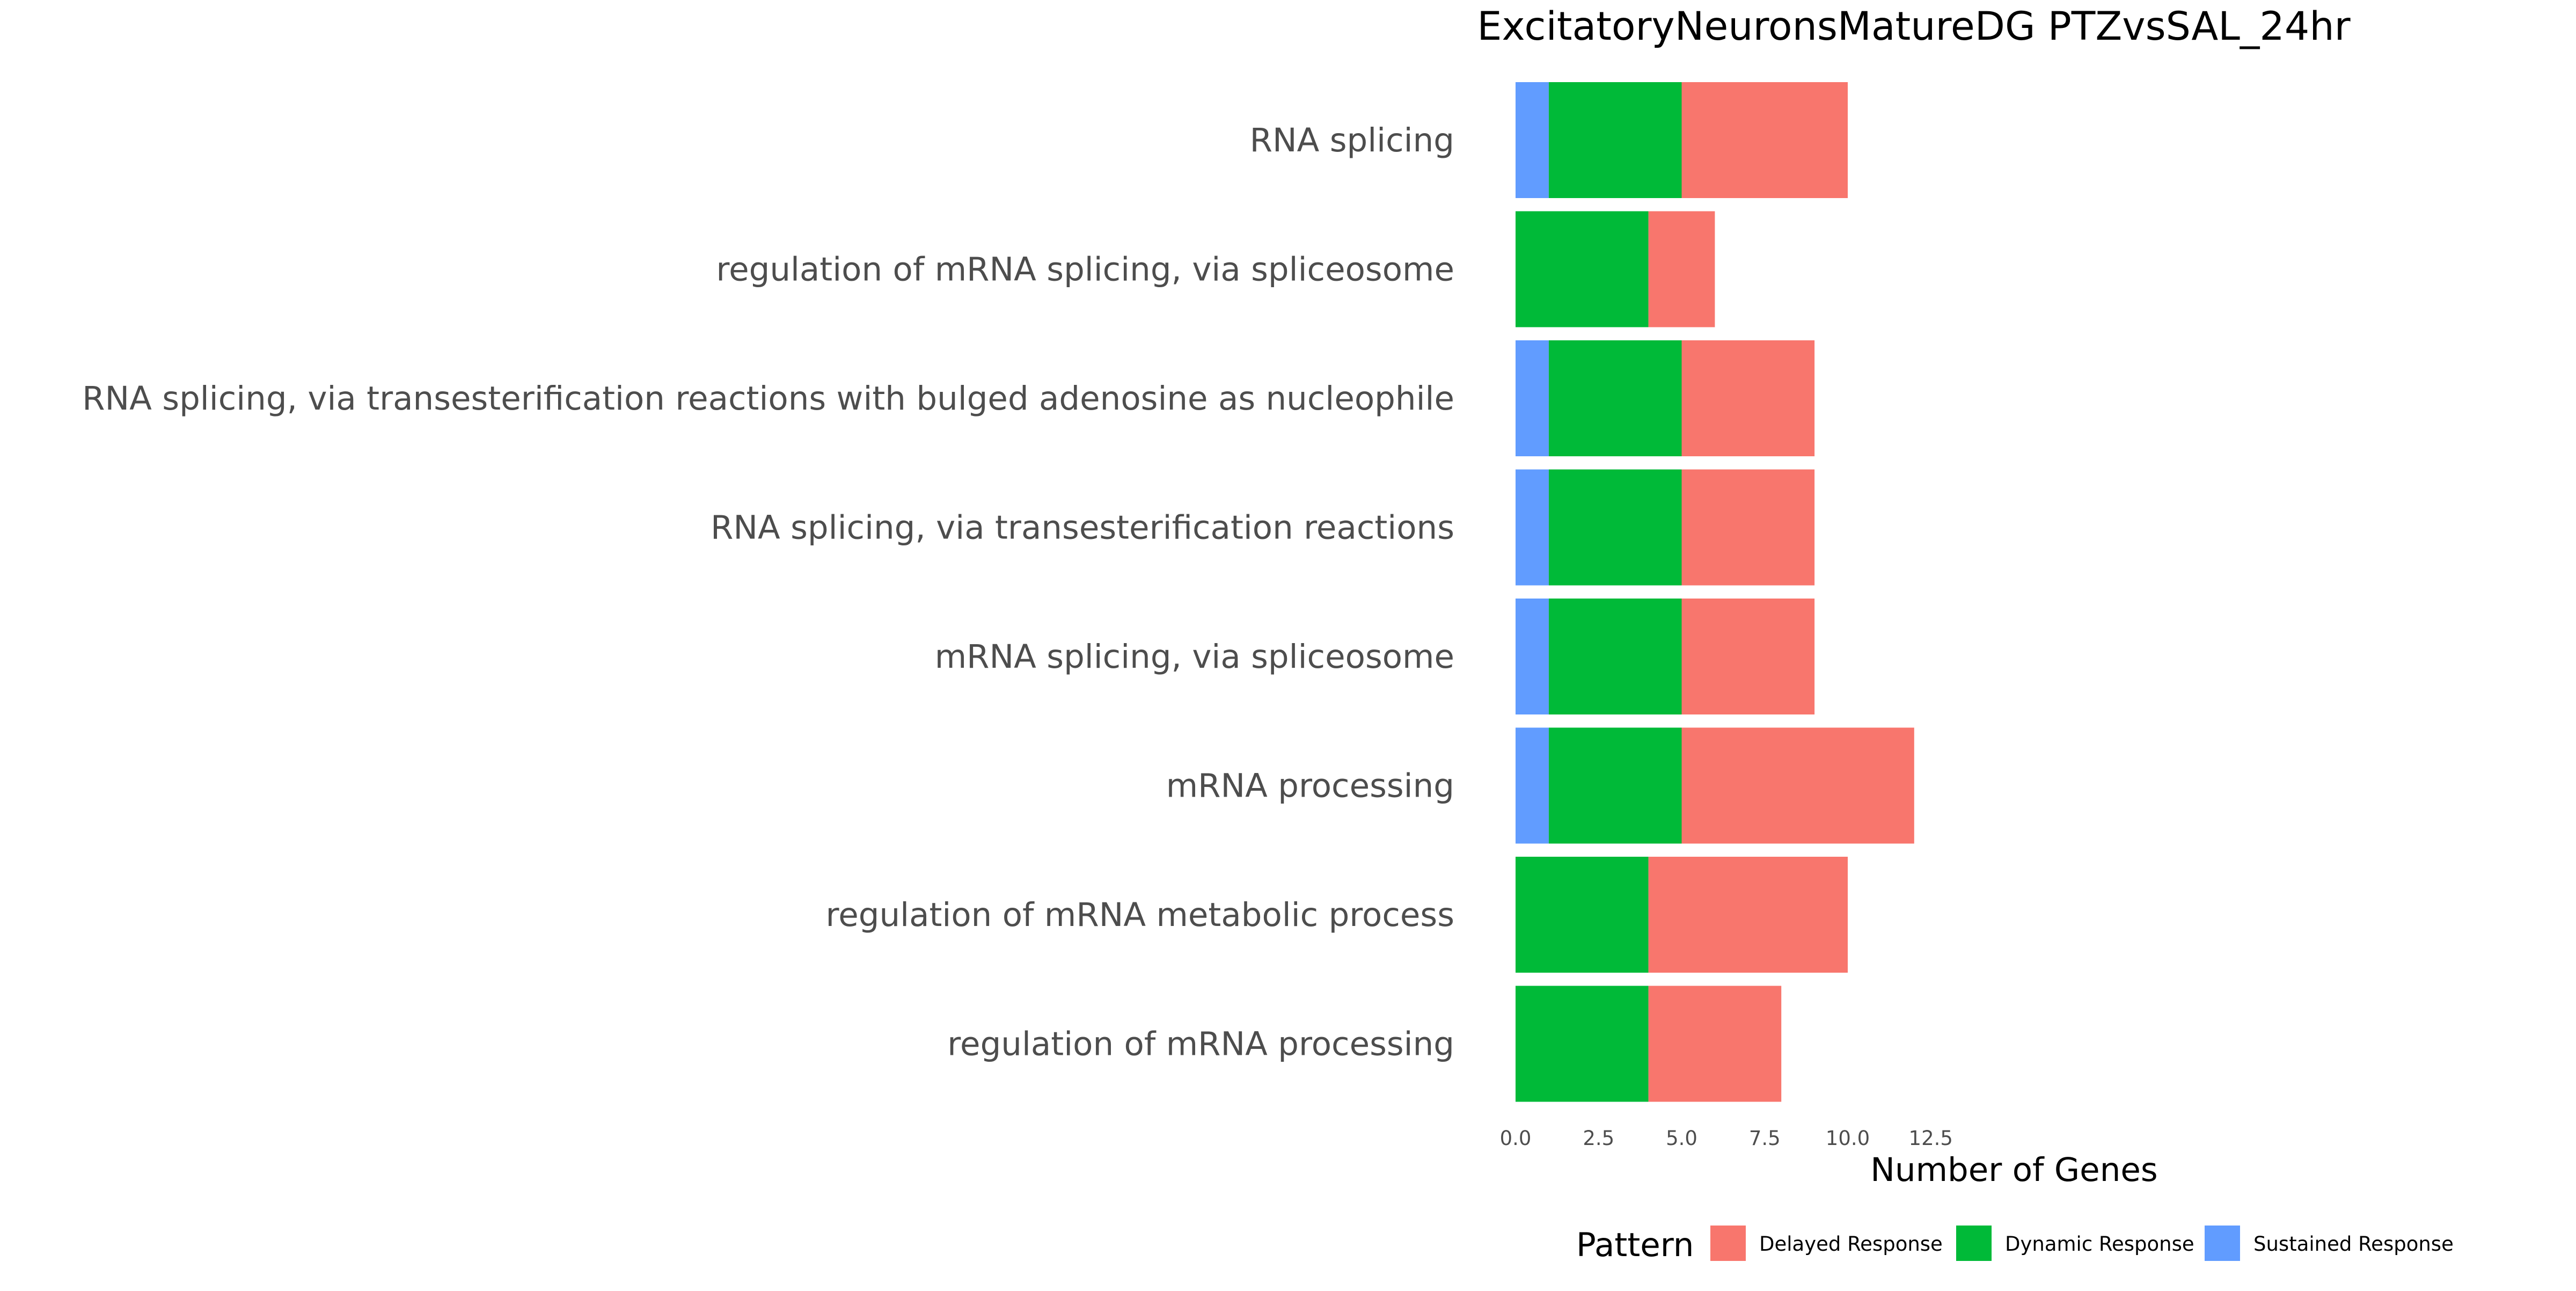 The image size is (2576, 1291). Describe the element at coordinates (2222, 1243) in the screenshot. I see `legend-key-sustained-response` at that location.